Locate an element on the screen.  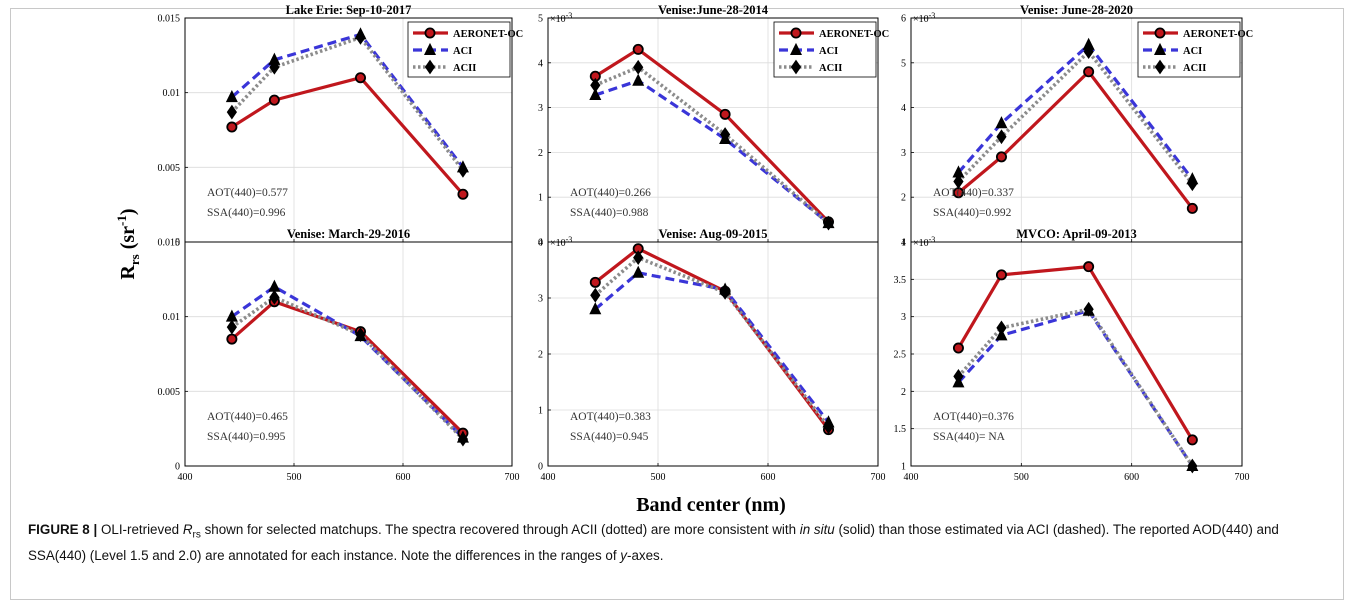
y-tick-label: 1.5 is located at coordinates (900, 429).